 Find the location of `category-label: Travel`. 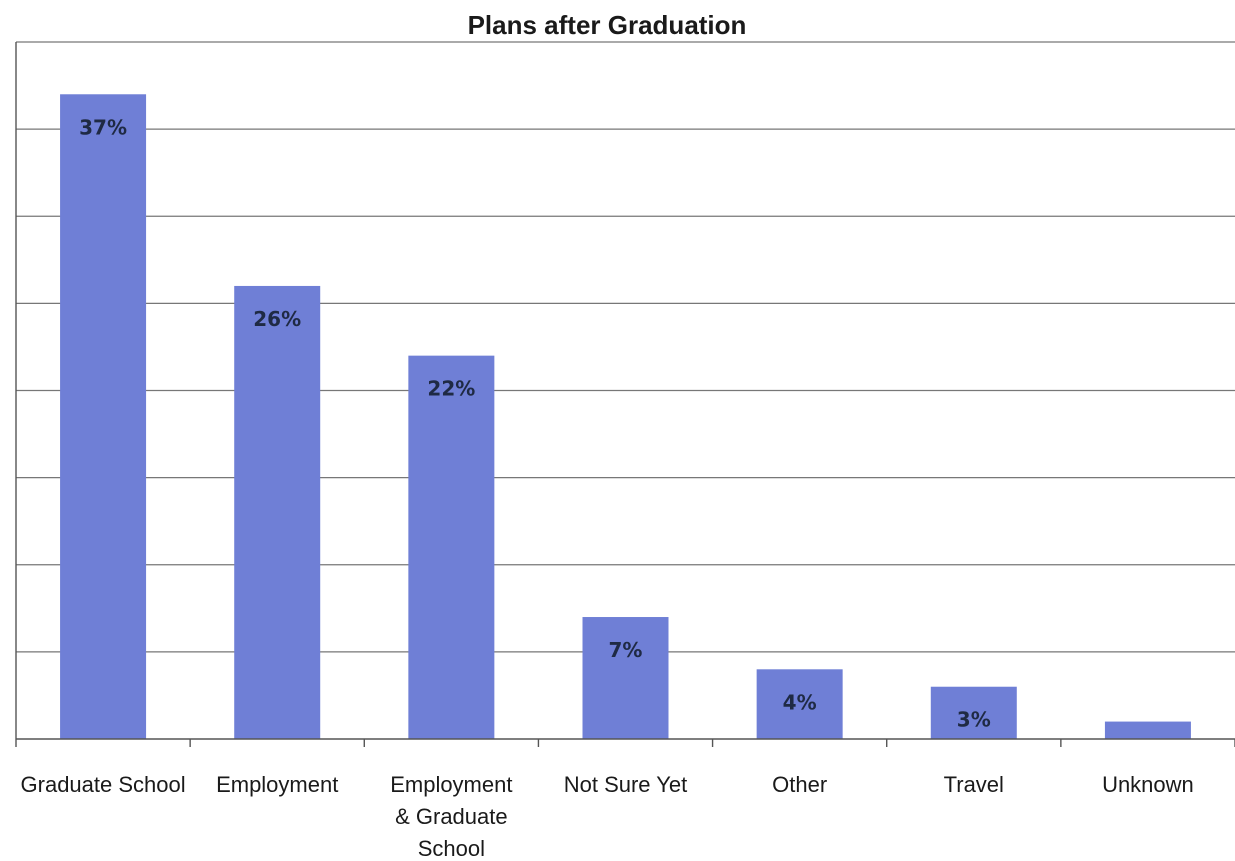

category-label: Travel is located at coordinates (974, 784).